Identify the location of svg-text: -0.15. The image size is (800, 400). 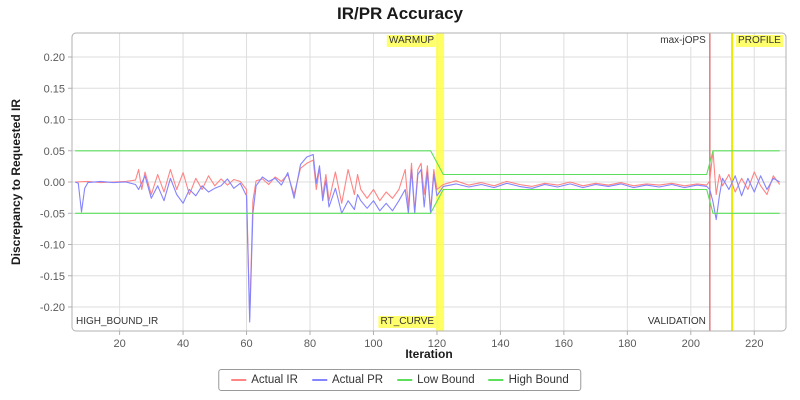
(52, 277).